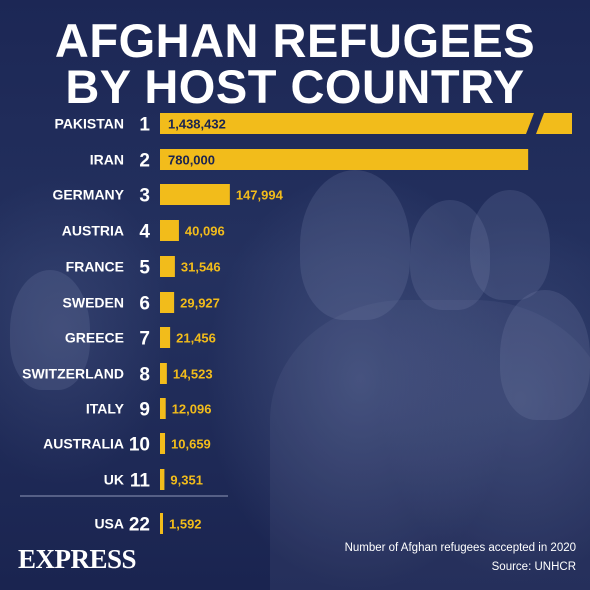  What do you see at coordinates (196, 338) in the screenshot?
I see `value-label: 21,456` at bounding box center [196, 338].